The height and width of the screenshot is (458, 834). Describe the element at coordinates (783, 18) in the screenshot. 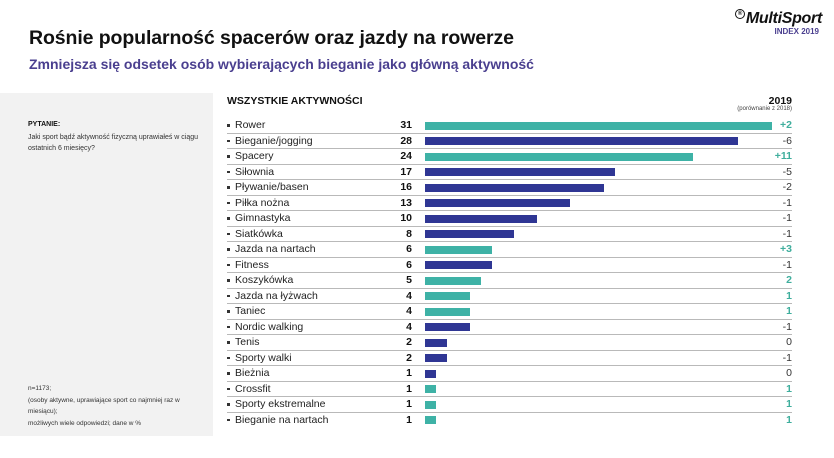

I see `logo-name: MultiSport` at that location.